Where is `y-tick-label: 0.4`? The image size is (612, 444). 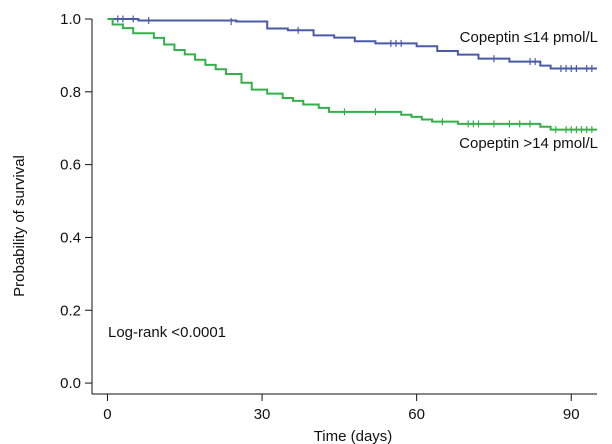 y-tick-label: 0.4 is located at coordinates (70, 237).